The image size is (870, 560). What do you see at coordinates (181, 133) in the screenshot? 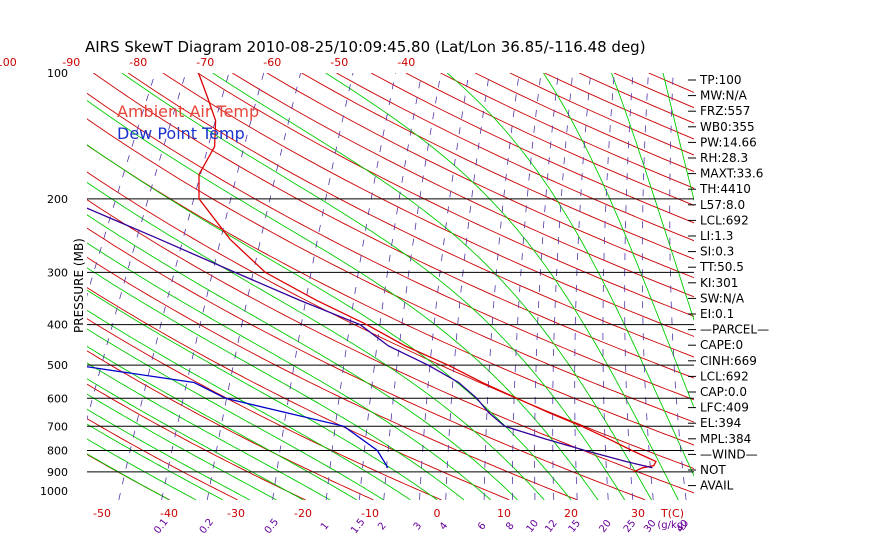
I see `legend-dew-point-temp: Dew Point Temp` at bounding box center [181, 133].